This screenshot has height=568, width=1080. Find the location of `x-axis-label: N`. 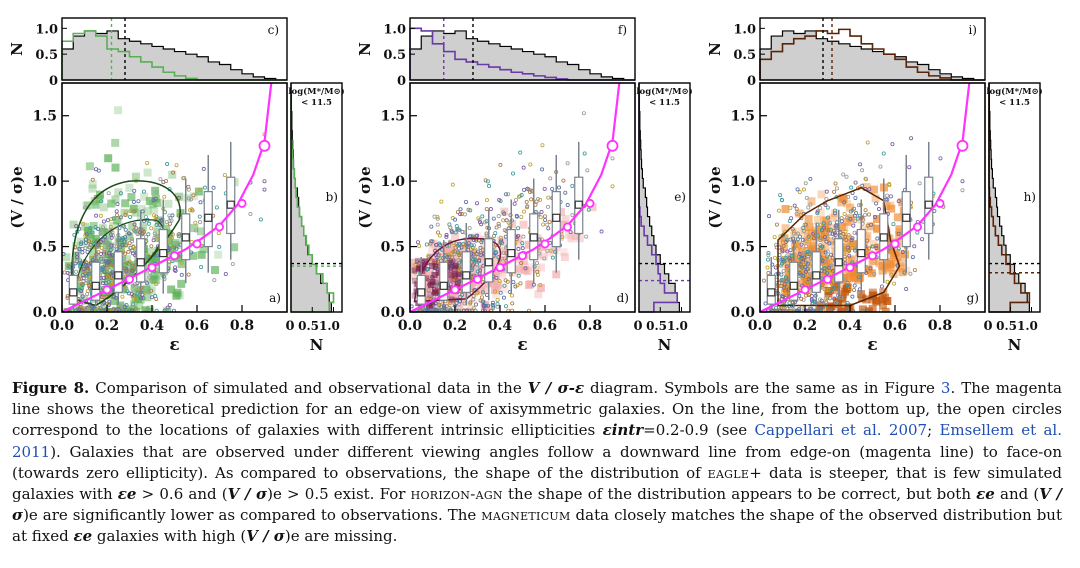

x-axis-label: N is located at coordinates (665, 345).